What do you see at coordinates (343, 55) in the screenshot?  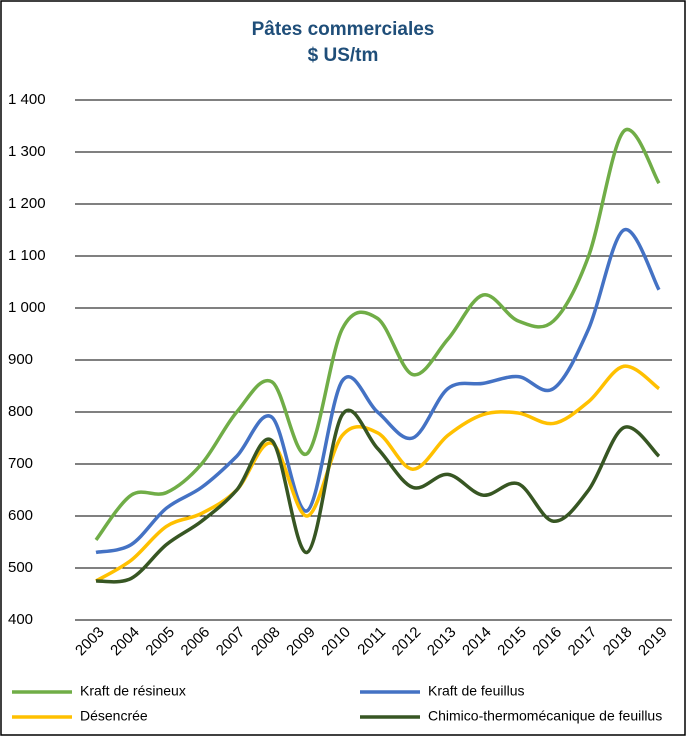 I see `chart-subtitle: $ US/tm` at bounding box center [343, 55].